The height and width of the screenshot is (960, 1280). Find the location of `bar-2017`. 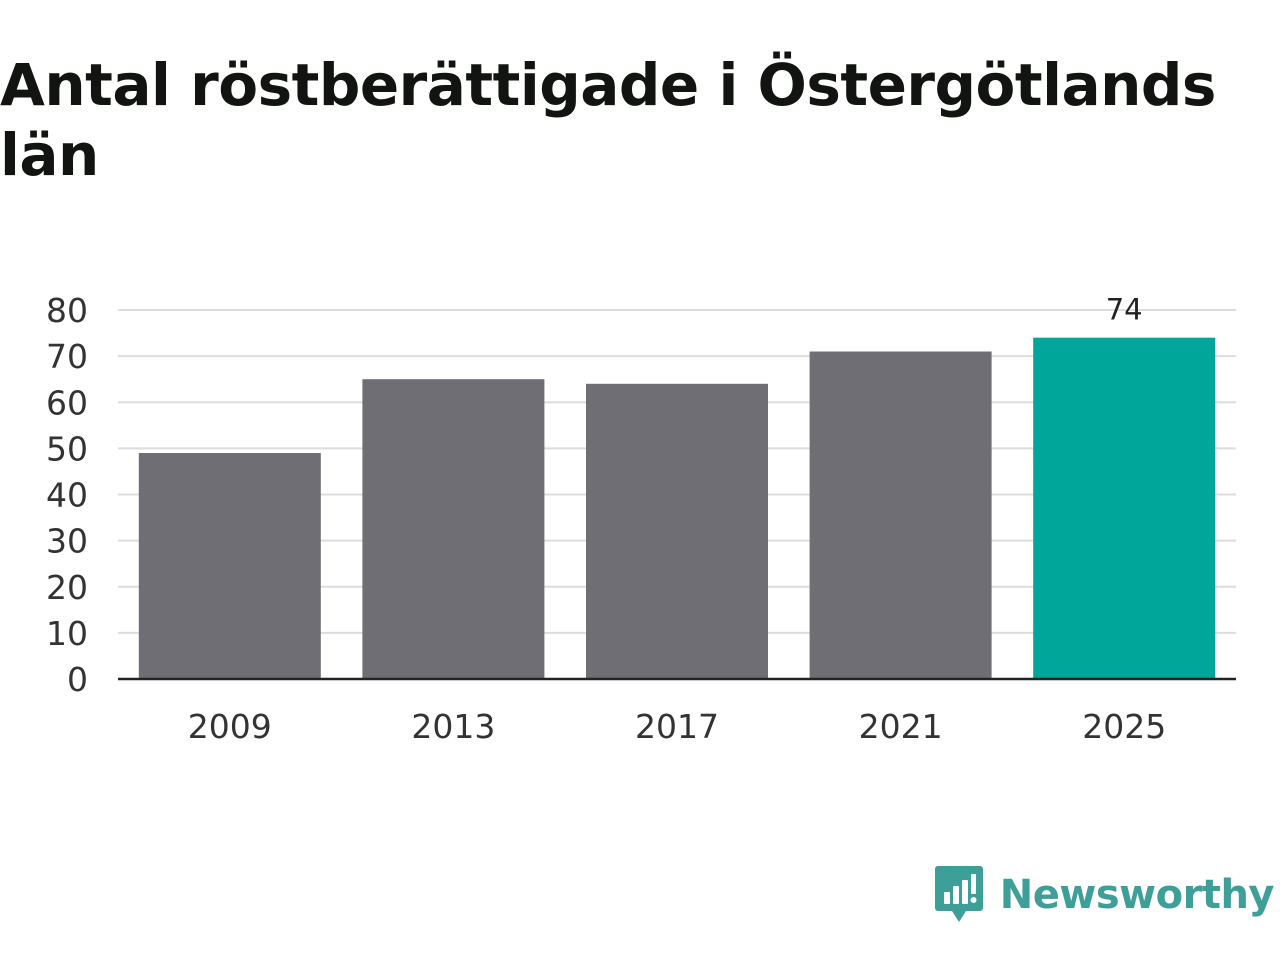

bar-2017 is located at coordinates (677, 531).